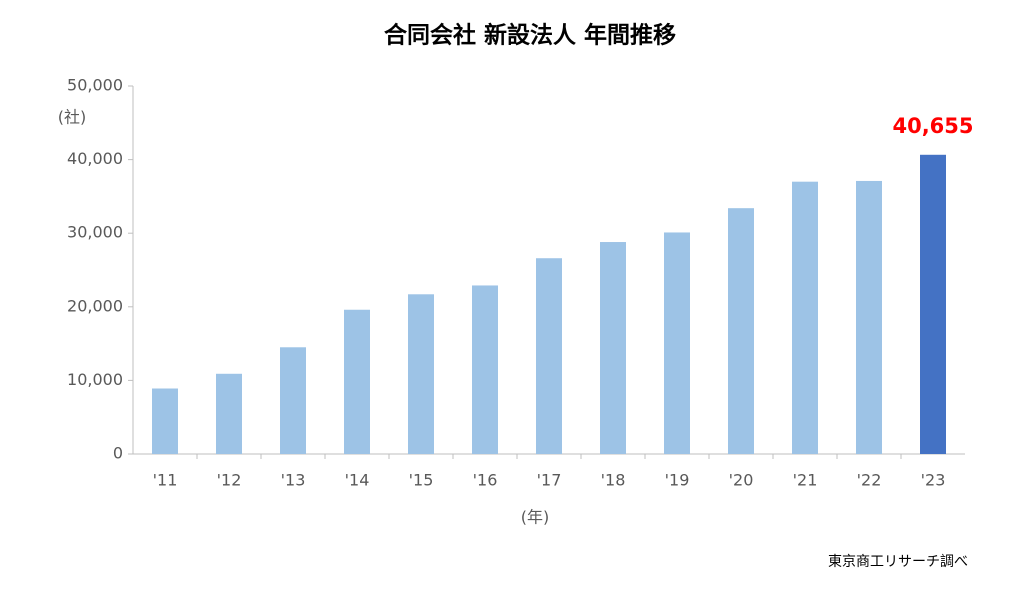 The width and height of the screenshot is (1015, 591). What do you see at coordinates (549, 480) in the screenshot?
I see `x-tick-label: '17` at bounding box center [549, 480].